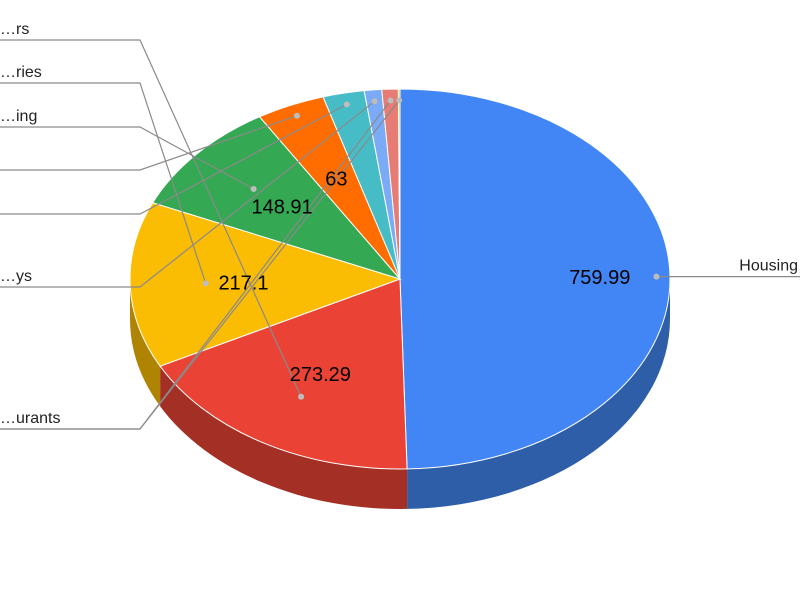 The height and width of the screenshot is (600, 800). What do you see at coordinates (30, 418) in the screenshot?
I see `category-label-urants: …urants` at bounding box center [30, 418].